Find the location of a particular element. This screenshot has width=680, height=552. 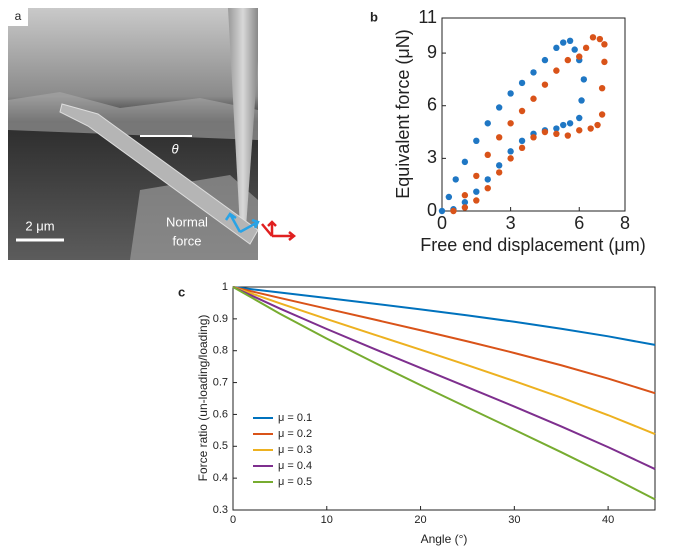

plot-frame is located at coordinates (533, 114).